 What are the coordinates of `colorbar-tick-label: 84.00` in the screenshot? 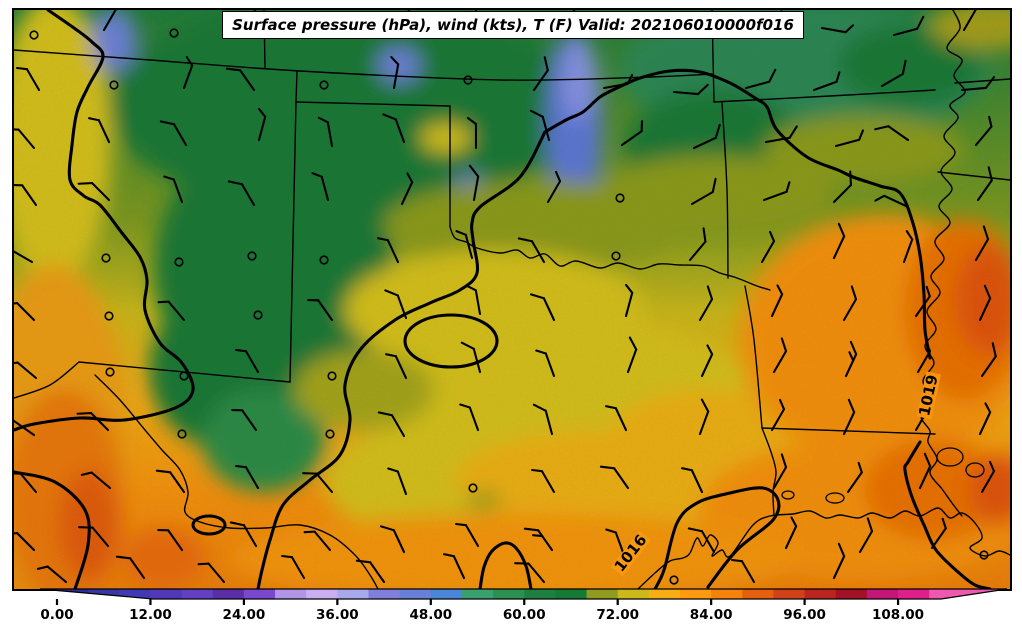 It's located at (711, 615).